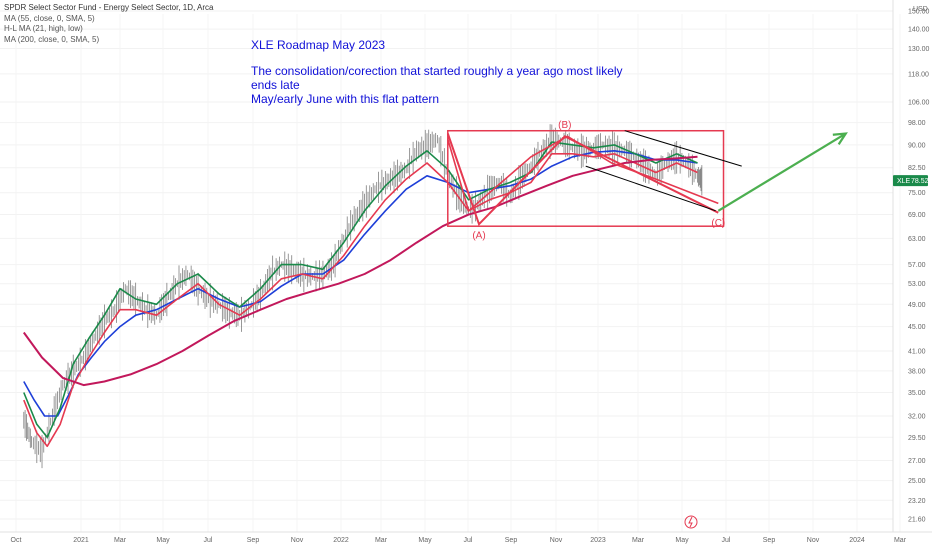 Image resolution: width=932 pixels, height=550 pixels. What do you see at coordinates (904, 181) in the screenshot?
I see `last-price-symbol: XLE` at bounding box center [904, 181].